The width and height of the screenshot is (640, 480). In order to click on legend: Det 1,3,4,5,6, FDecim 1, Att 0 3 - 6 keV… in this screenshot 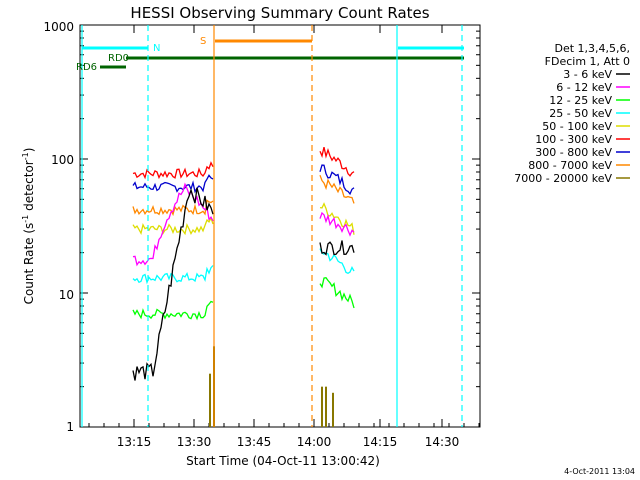, I will do `click(572, 113)`.